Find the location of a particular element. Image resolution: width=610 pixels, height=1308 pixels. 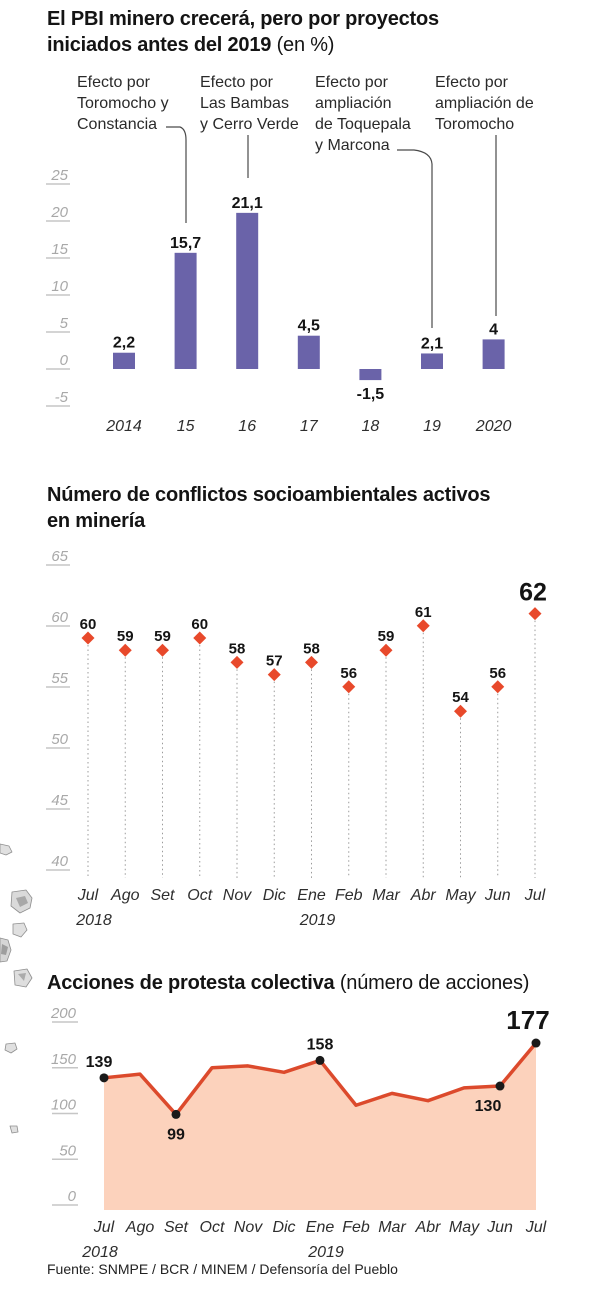

annotation: Efecto por ampliación de Toromocho is located at coordinates (484, 103).